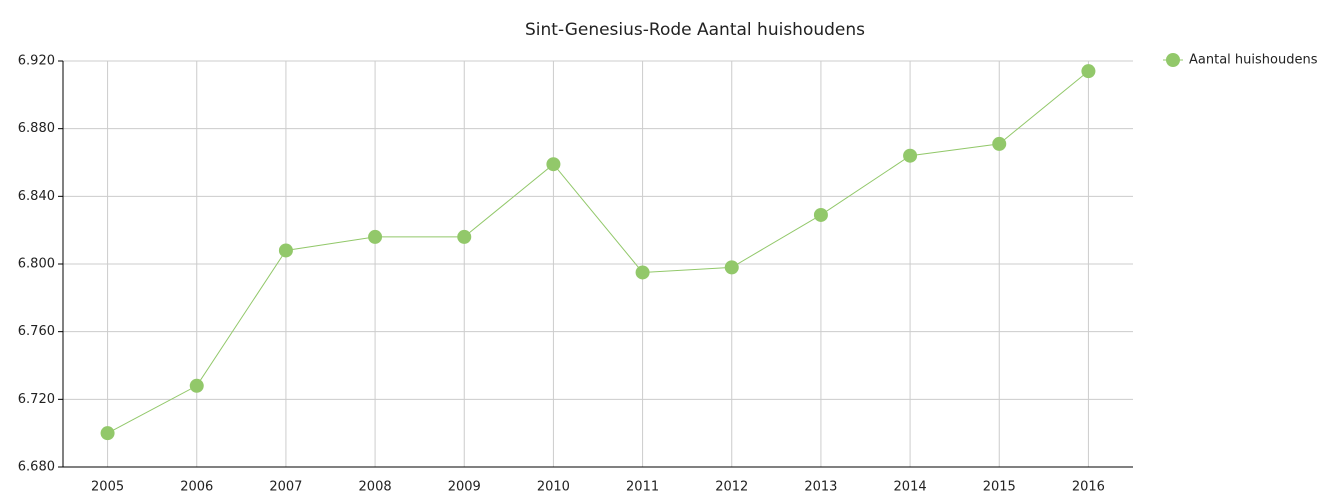  I want to click on x-tick-label: 2008, so click(375, 487).